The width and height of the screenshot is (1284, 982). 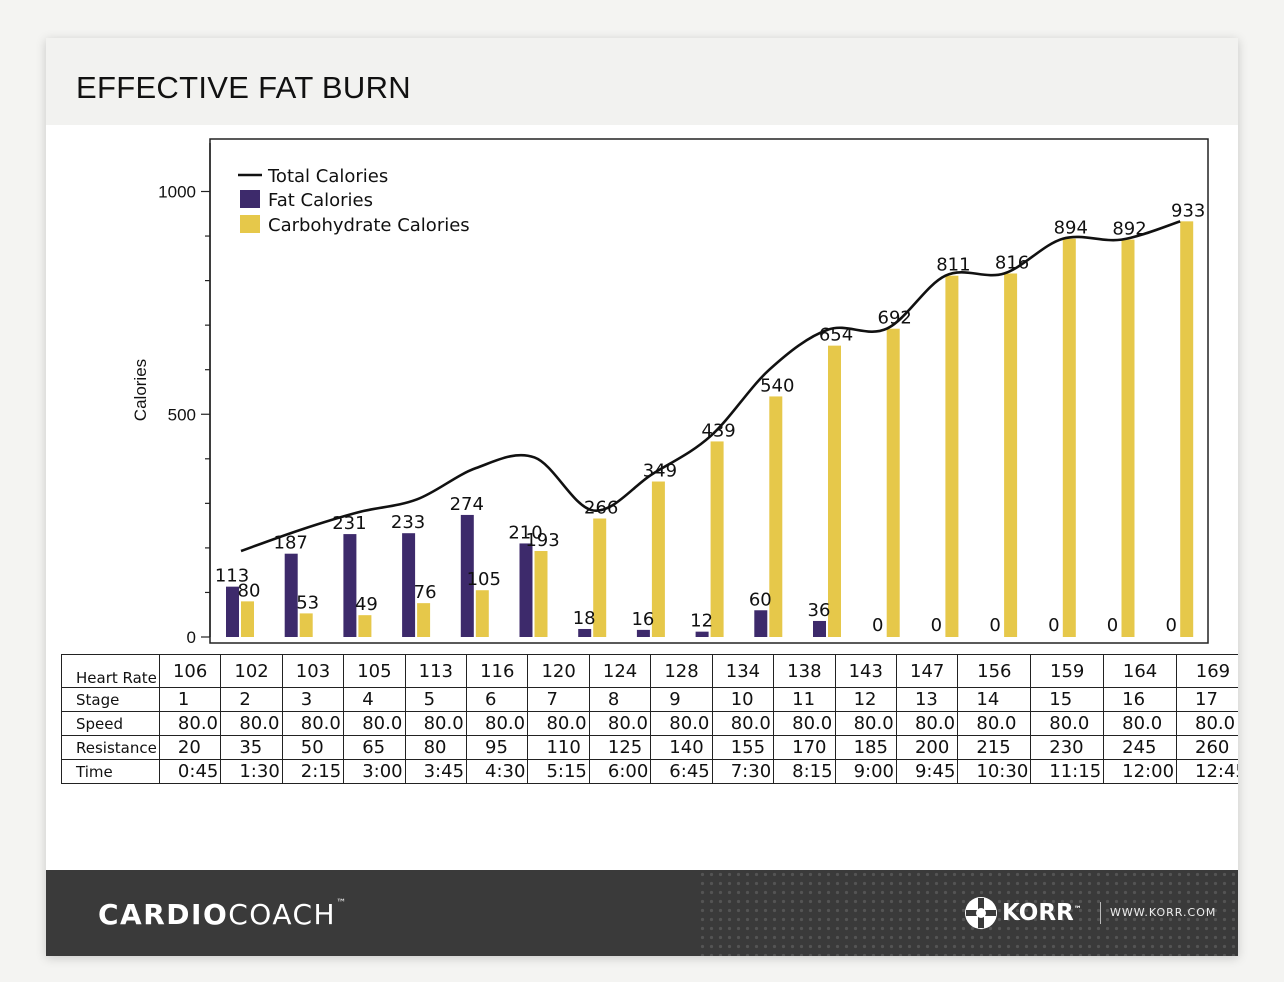 What do you see at coordinates (558, 747) in the screenshot?
I see `table-cell: 110` at bounding box center [558, 747].